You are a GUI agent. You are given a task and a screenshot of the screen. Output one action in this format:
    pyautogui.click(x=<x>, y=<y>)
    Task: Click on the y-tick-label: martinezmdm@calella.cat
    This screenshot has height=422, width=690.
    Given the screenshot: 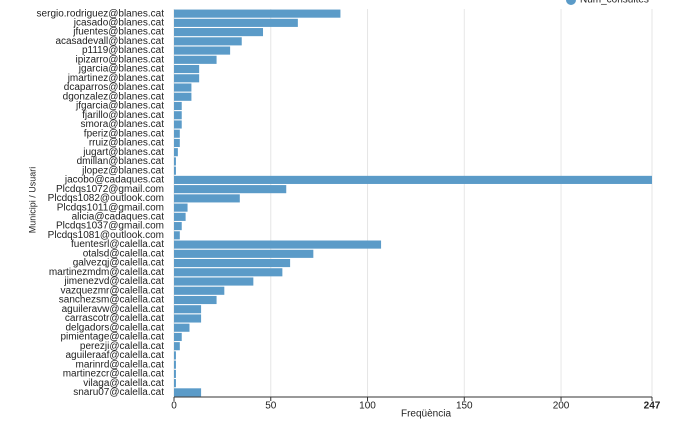 What is the action you would take?
    pyautogui.click(x=106, y=272)
    